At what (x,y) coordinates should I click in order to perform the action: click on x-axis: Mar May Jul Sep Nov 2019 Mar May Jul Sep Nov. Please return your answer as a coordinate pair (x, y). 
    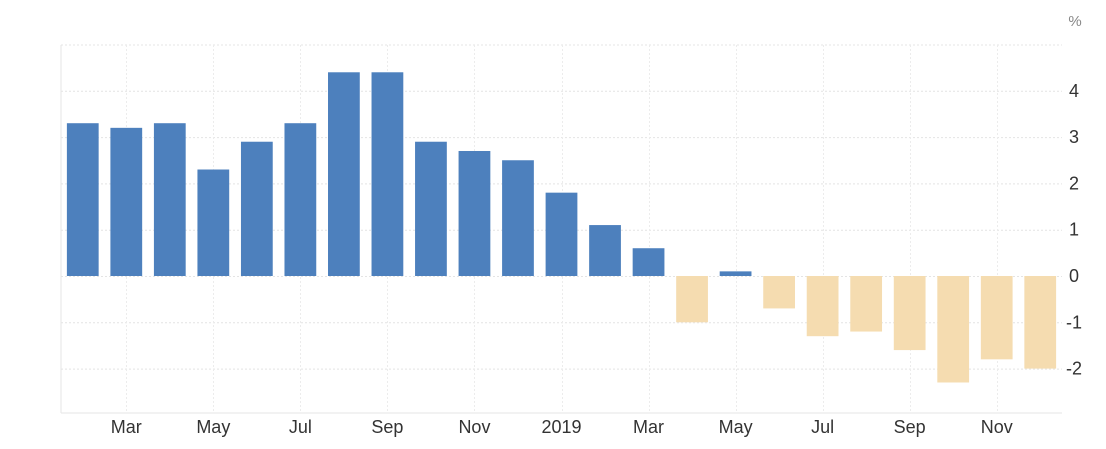
    Looking at the image, I should click on (562, 427).